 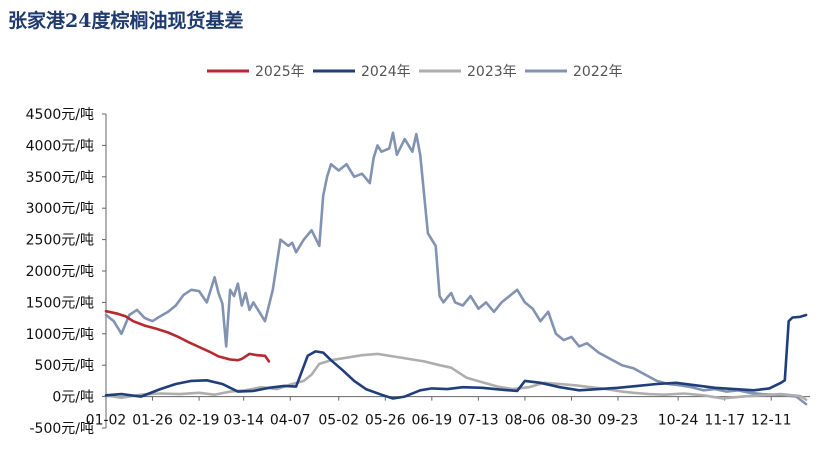 I want to click on x-tick-label: 07-13, so click(x=478, y=421).